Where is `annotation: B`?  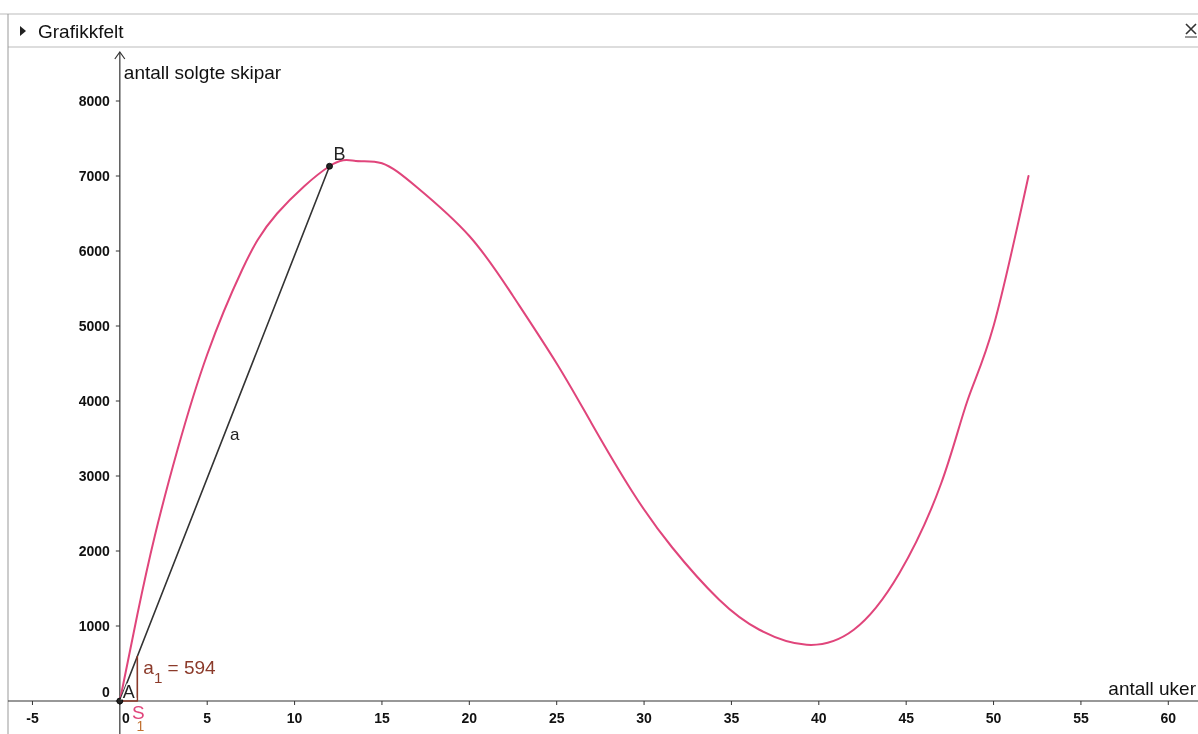
annotation: B is located at coordinates (339, 154).